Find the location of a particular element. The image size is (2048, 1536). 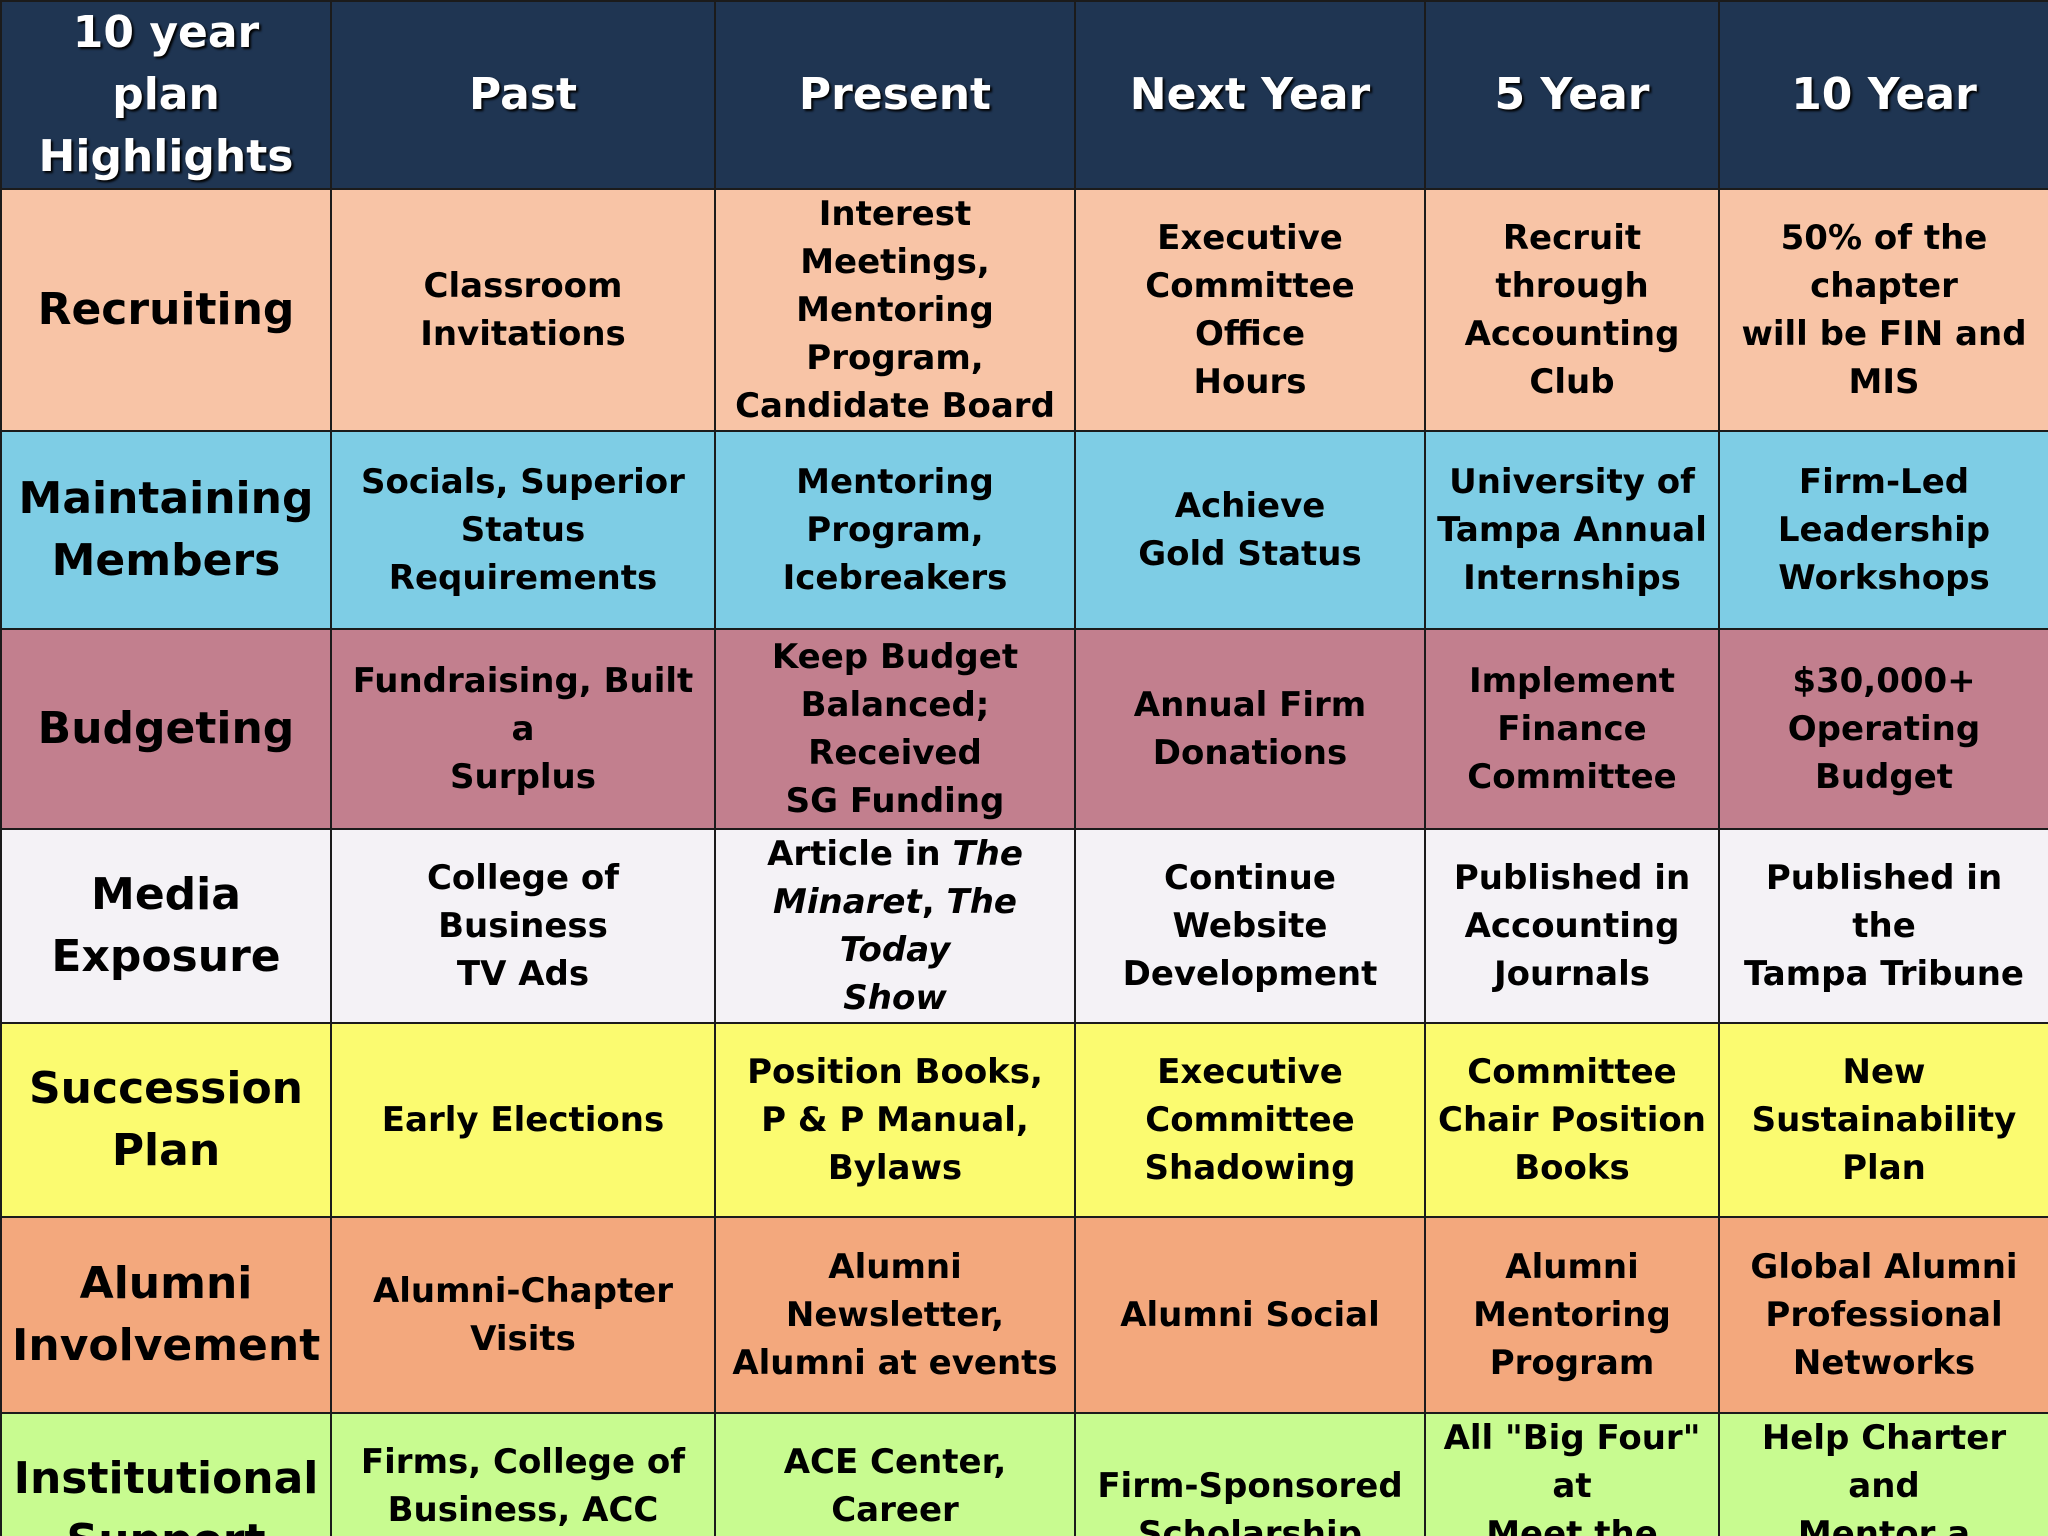

cell-recruiting-next-year-line-1: Executive is located at coordinates (1250, 238).